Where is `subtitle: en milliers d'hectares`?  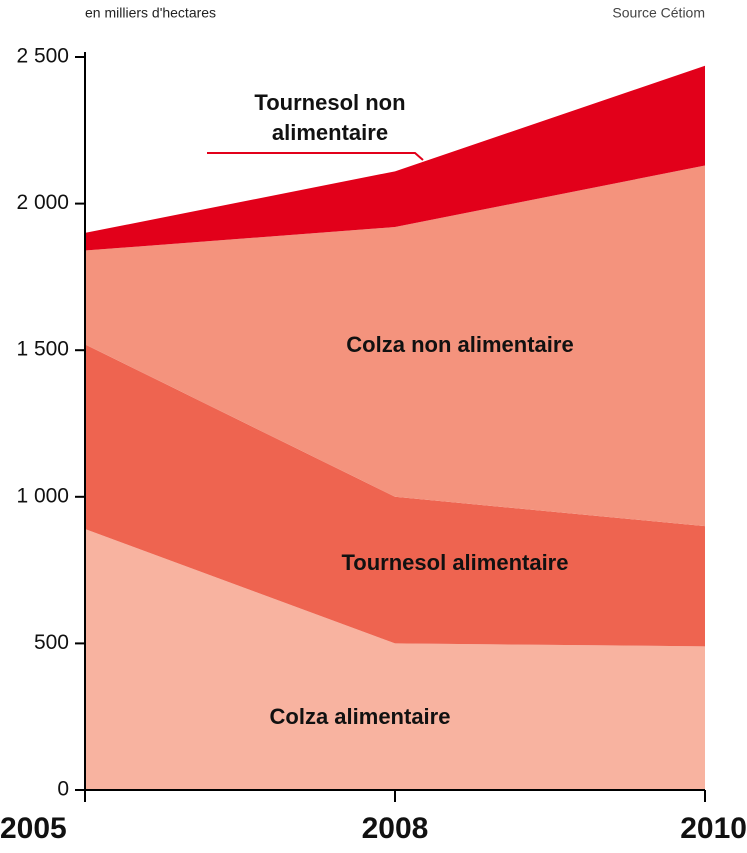
subtitle: en milliers d'hectares is located at coordinates (150, 13).